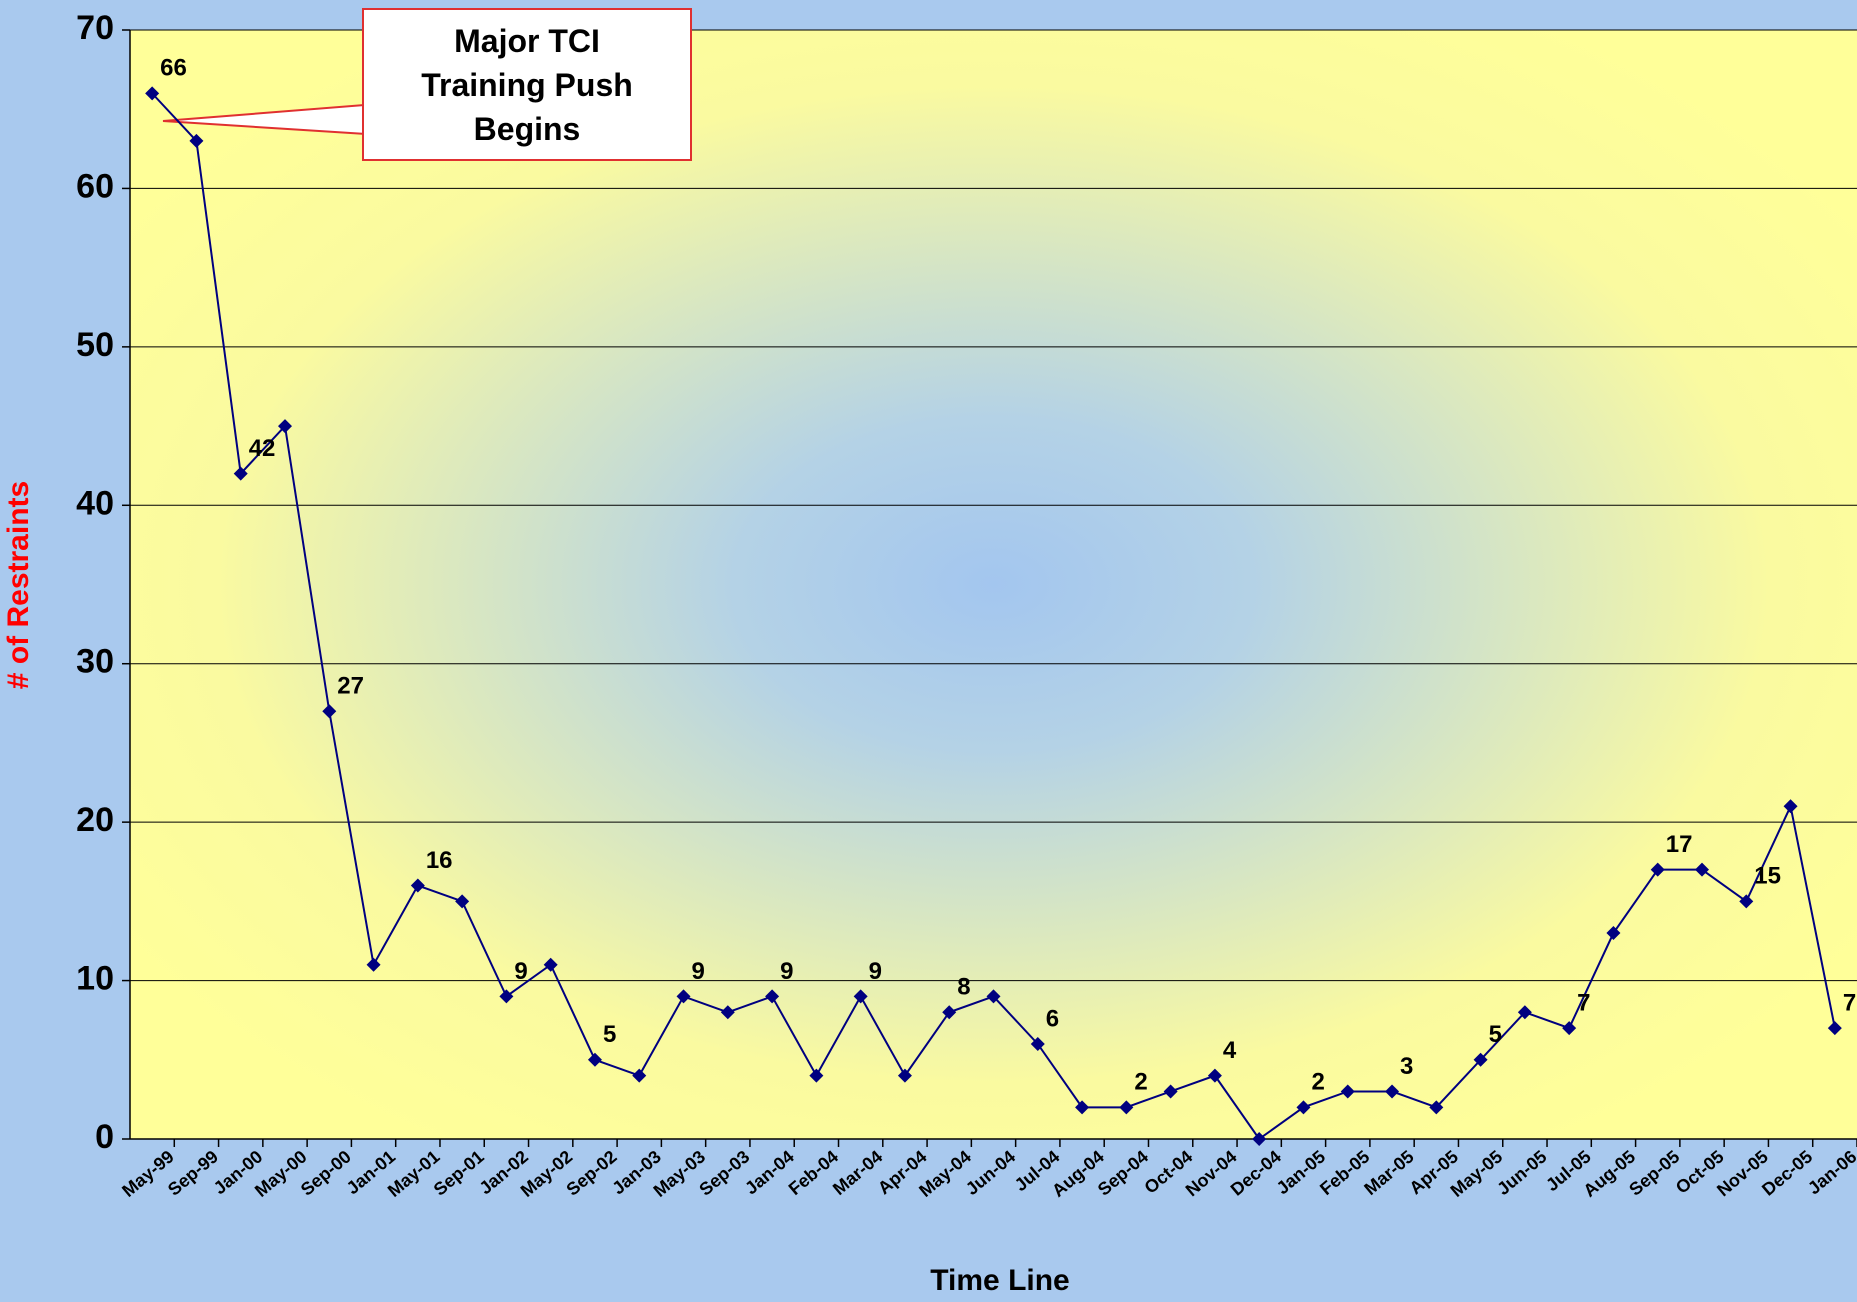 This screenshot has height=1302, width=1857. What do you see at coordinates (1256, 1172) in the screenshot?
I see `x-tick-label: Dec-04` at bounding box center [1256, 1172].